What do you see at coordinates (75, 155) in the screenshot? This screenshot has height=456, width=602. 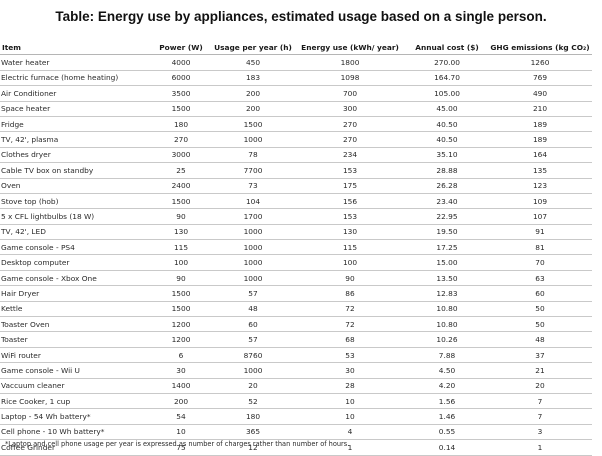 I see `cell-item: Clothes dryer` at bounding box center [75, 155].